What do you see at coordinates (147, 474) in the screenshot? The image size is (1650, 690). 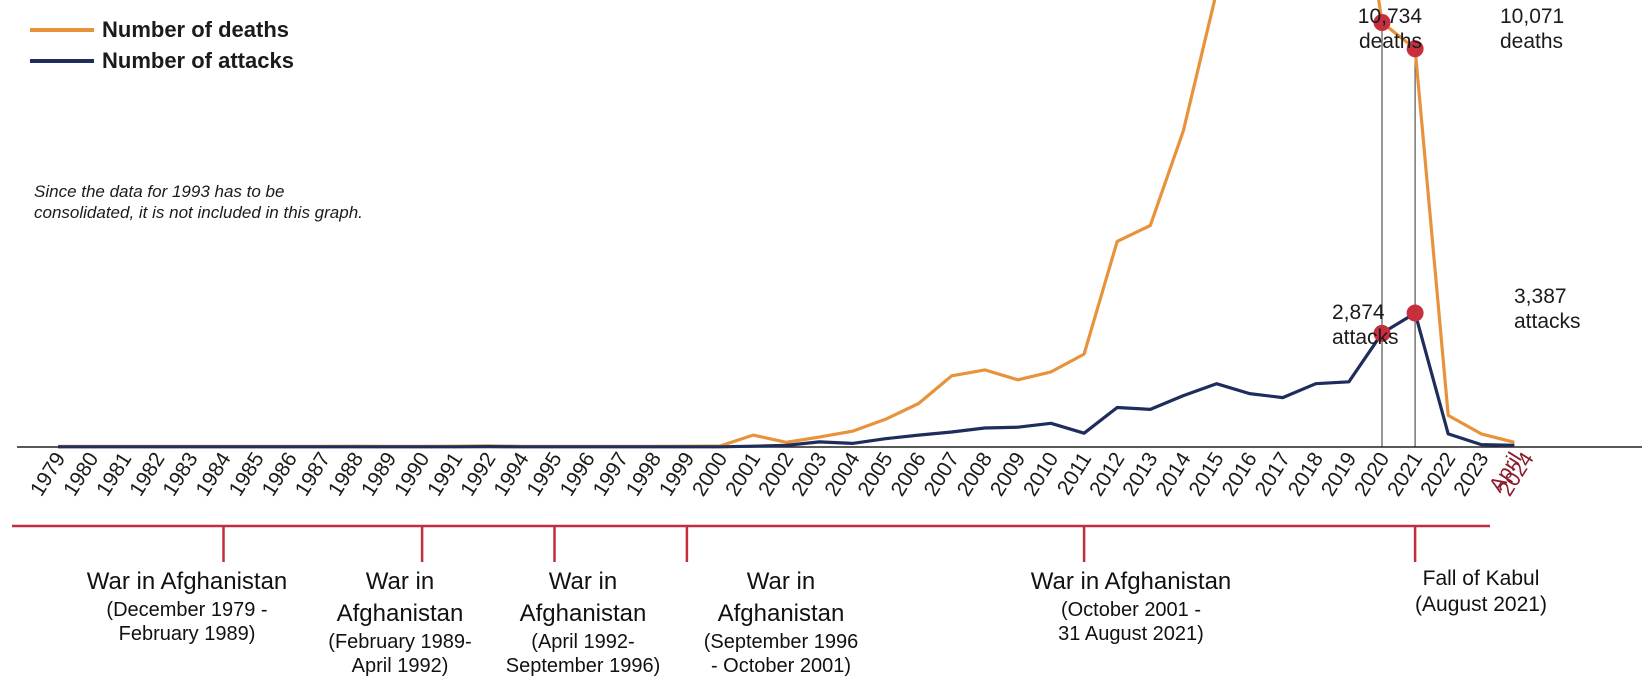 I see `x-tick-label-1982: 1982` at bounding box center [147, 474].